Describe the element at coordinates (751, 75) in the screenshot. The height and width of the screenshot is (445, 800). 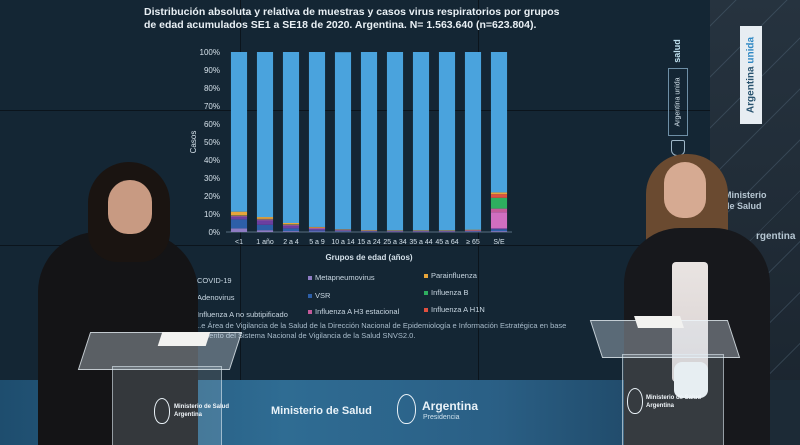
I see `argentina-unida-logo: Argentina unida` at that location.